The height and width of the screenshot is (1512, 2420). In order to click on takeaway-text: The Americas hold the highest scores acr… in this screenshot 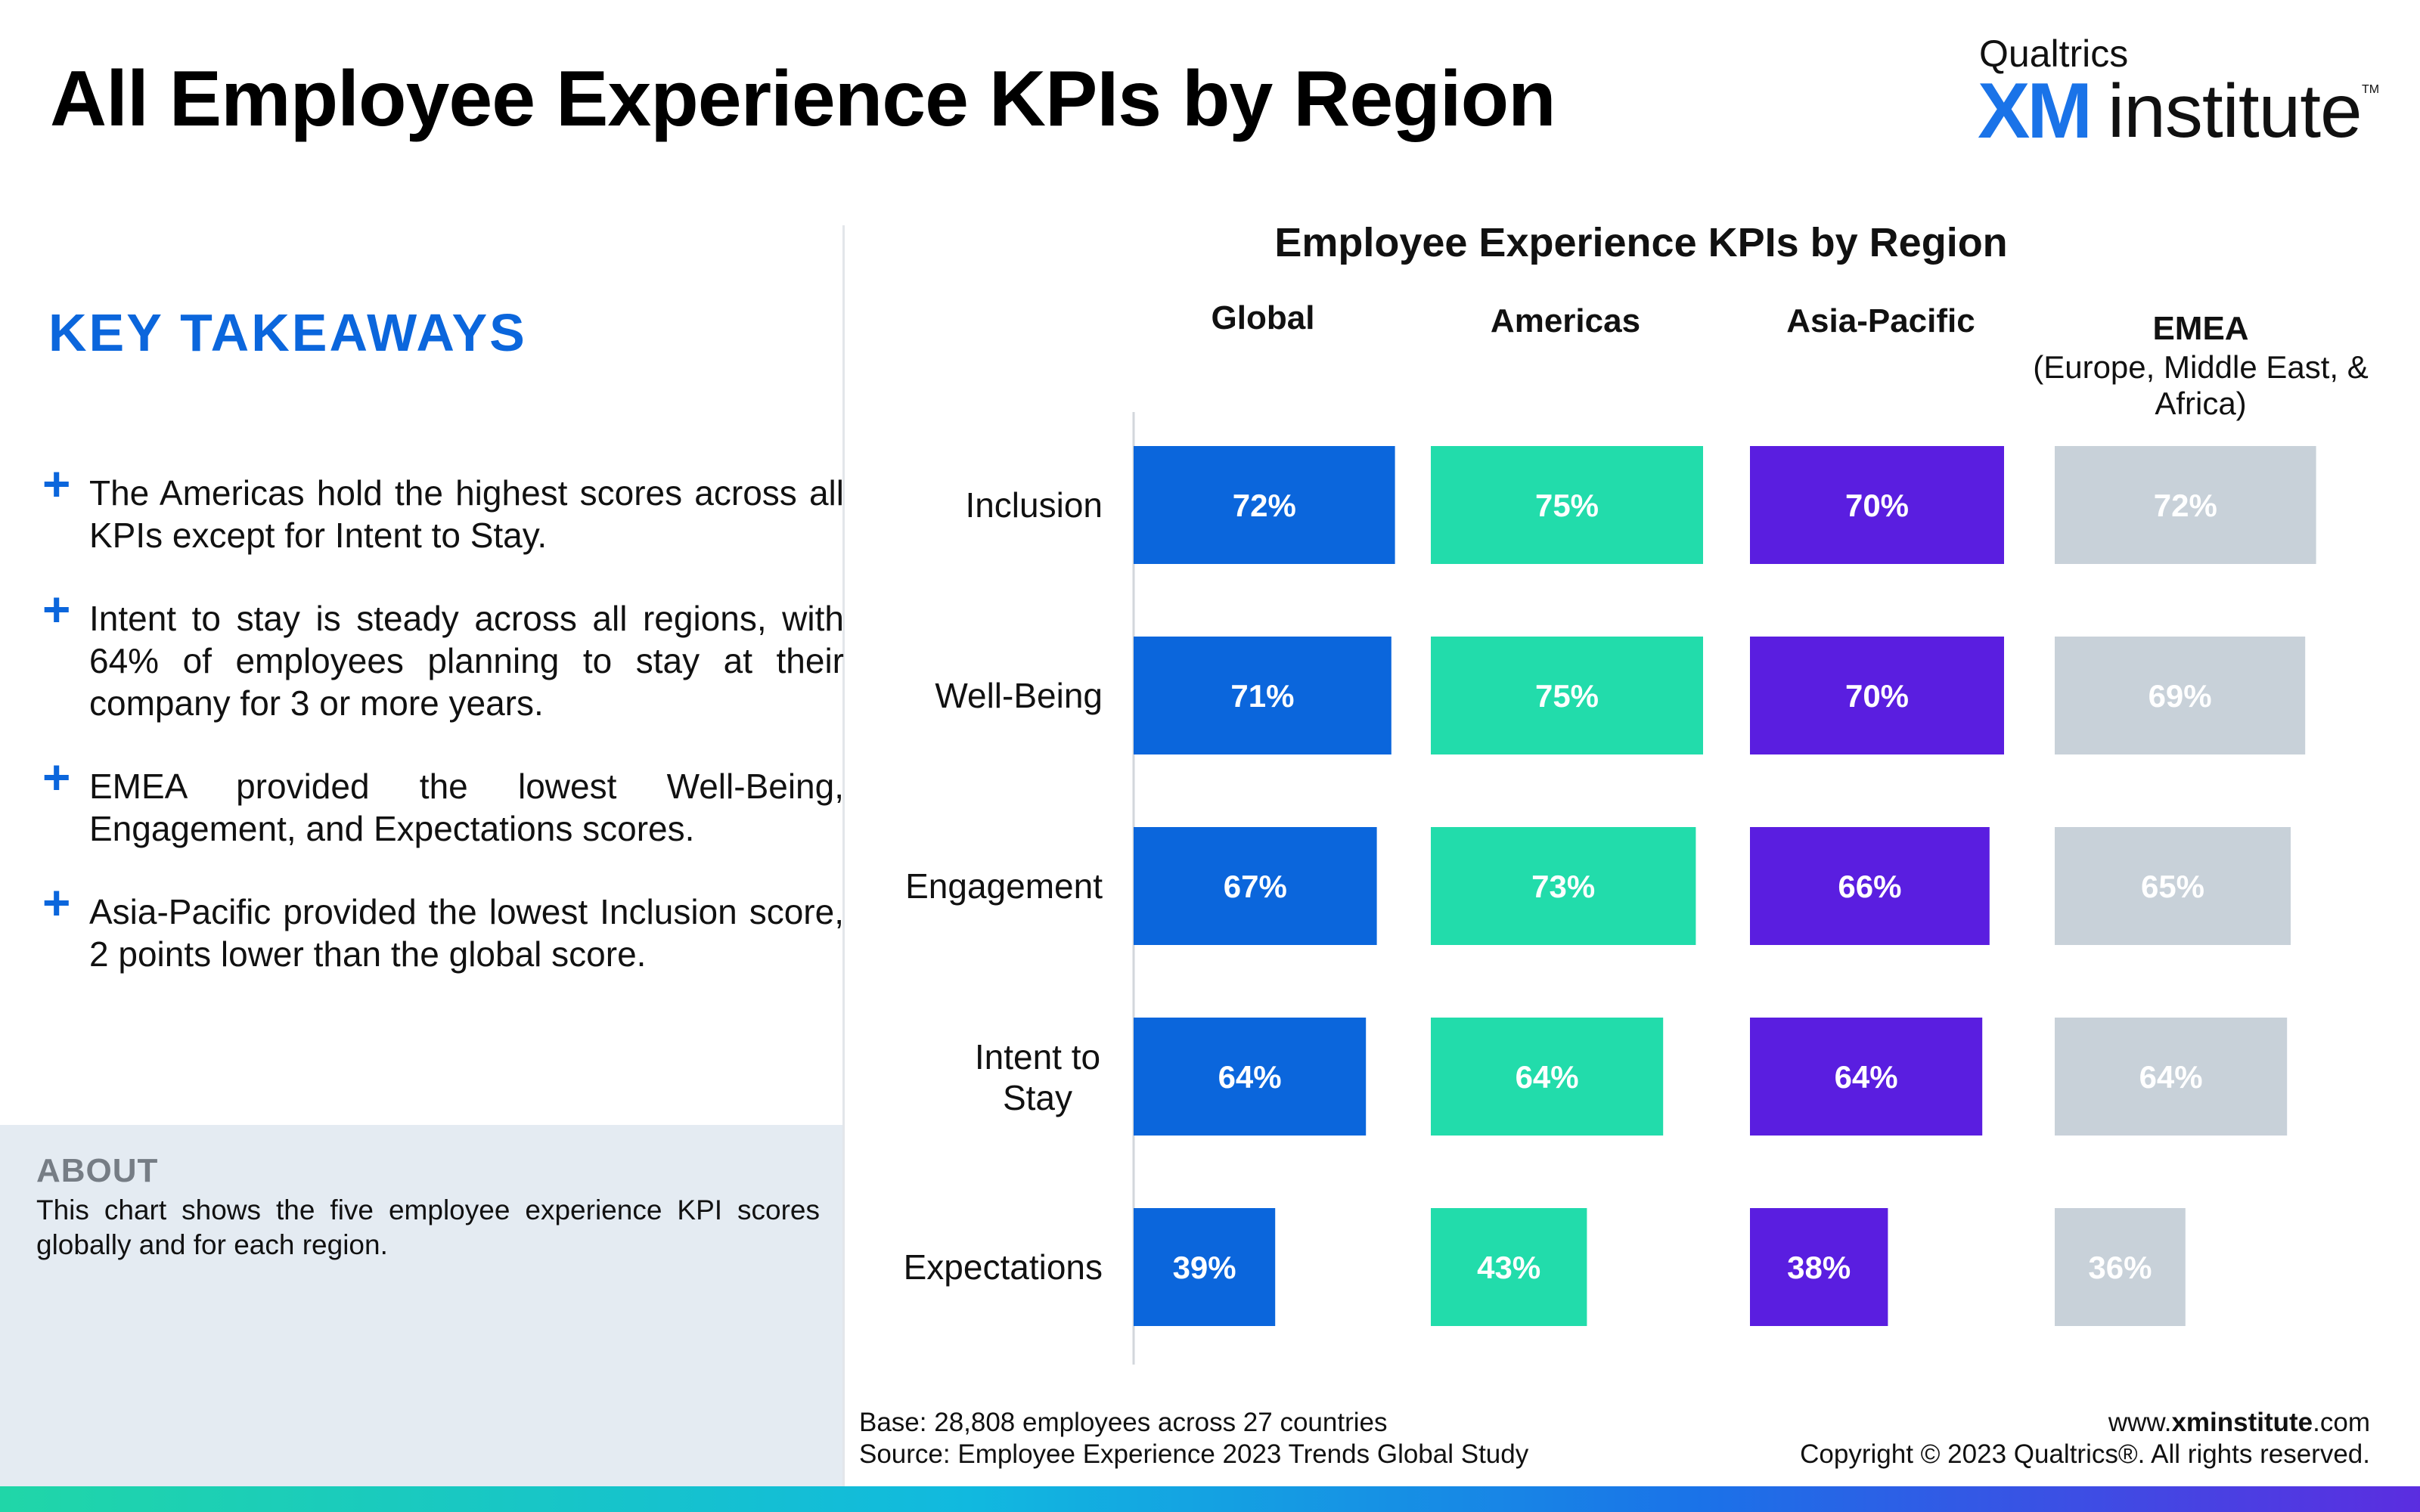, I will do `click(466, 514)`.